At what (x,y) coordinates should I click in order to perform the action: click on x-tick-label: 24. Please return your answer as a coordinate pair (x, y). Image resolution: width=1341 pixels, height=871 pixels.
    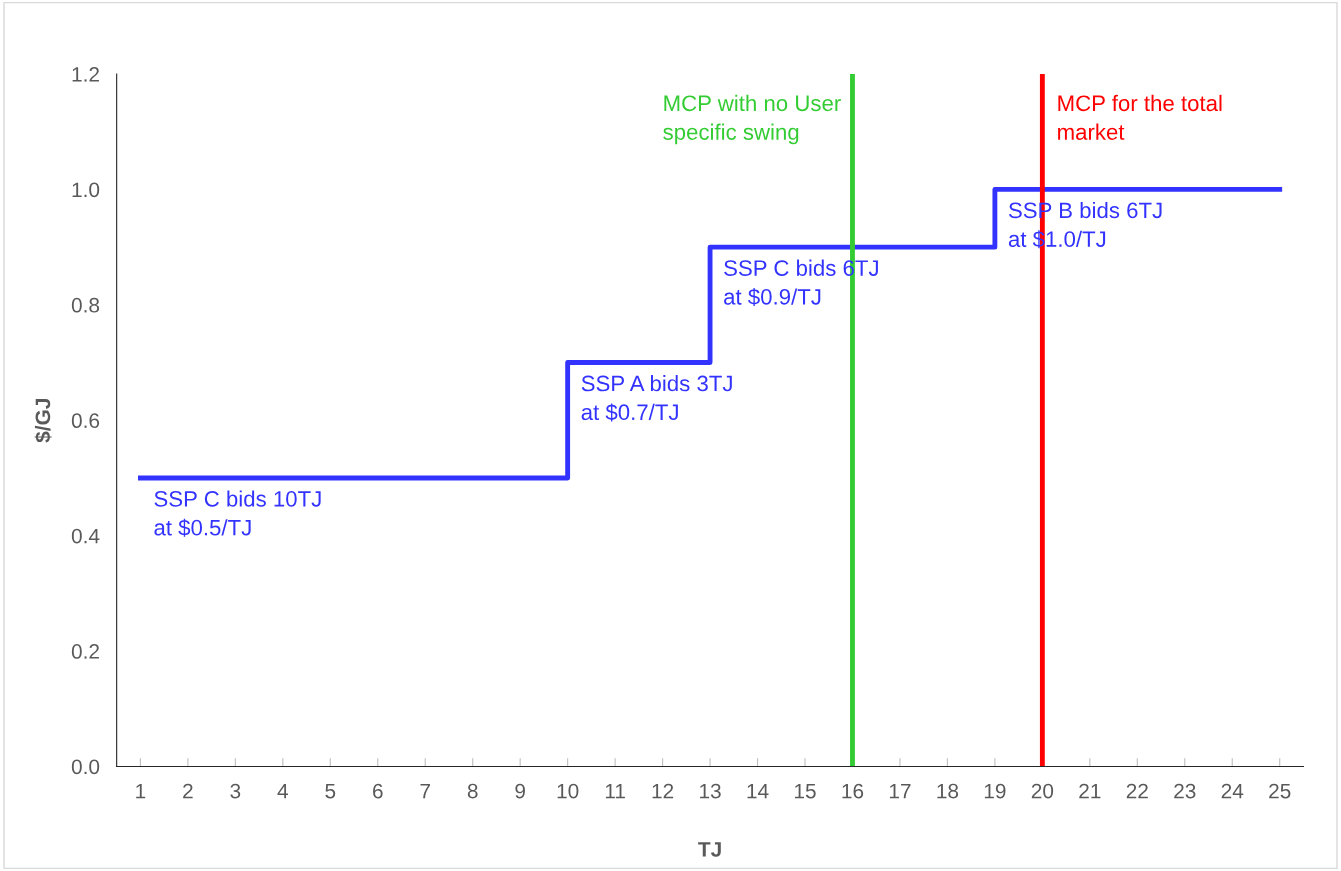
    Looking at the image, I should click on (1232, 791).